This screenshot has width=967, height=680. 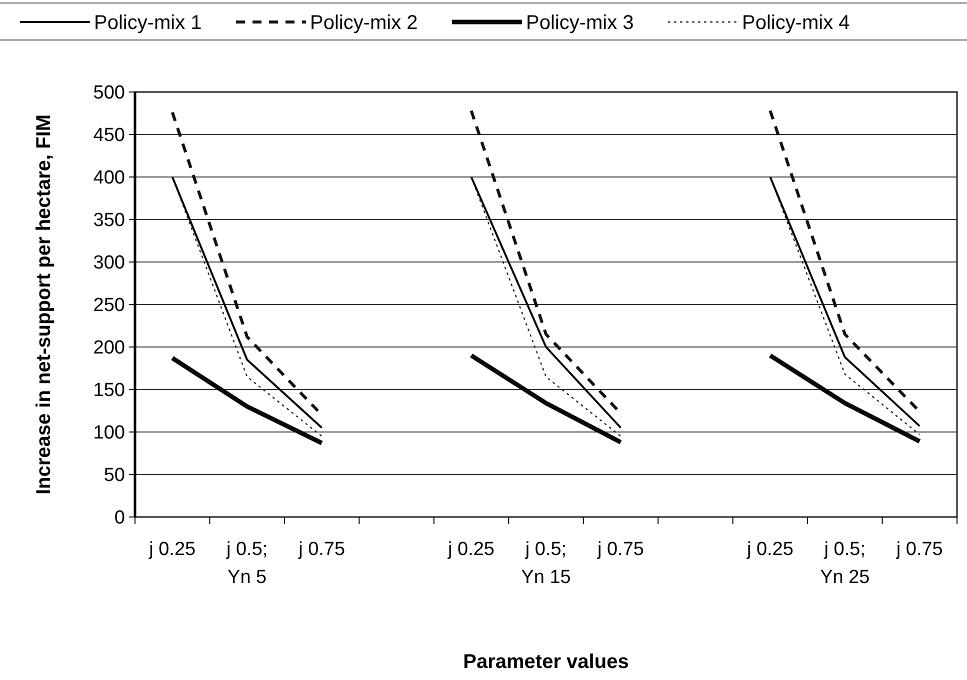 I want to click on y-tick-label: 200, so click(x=109, y=348).